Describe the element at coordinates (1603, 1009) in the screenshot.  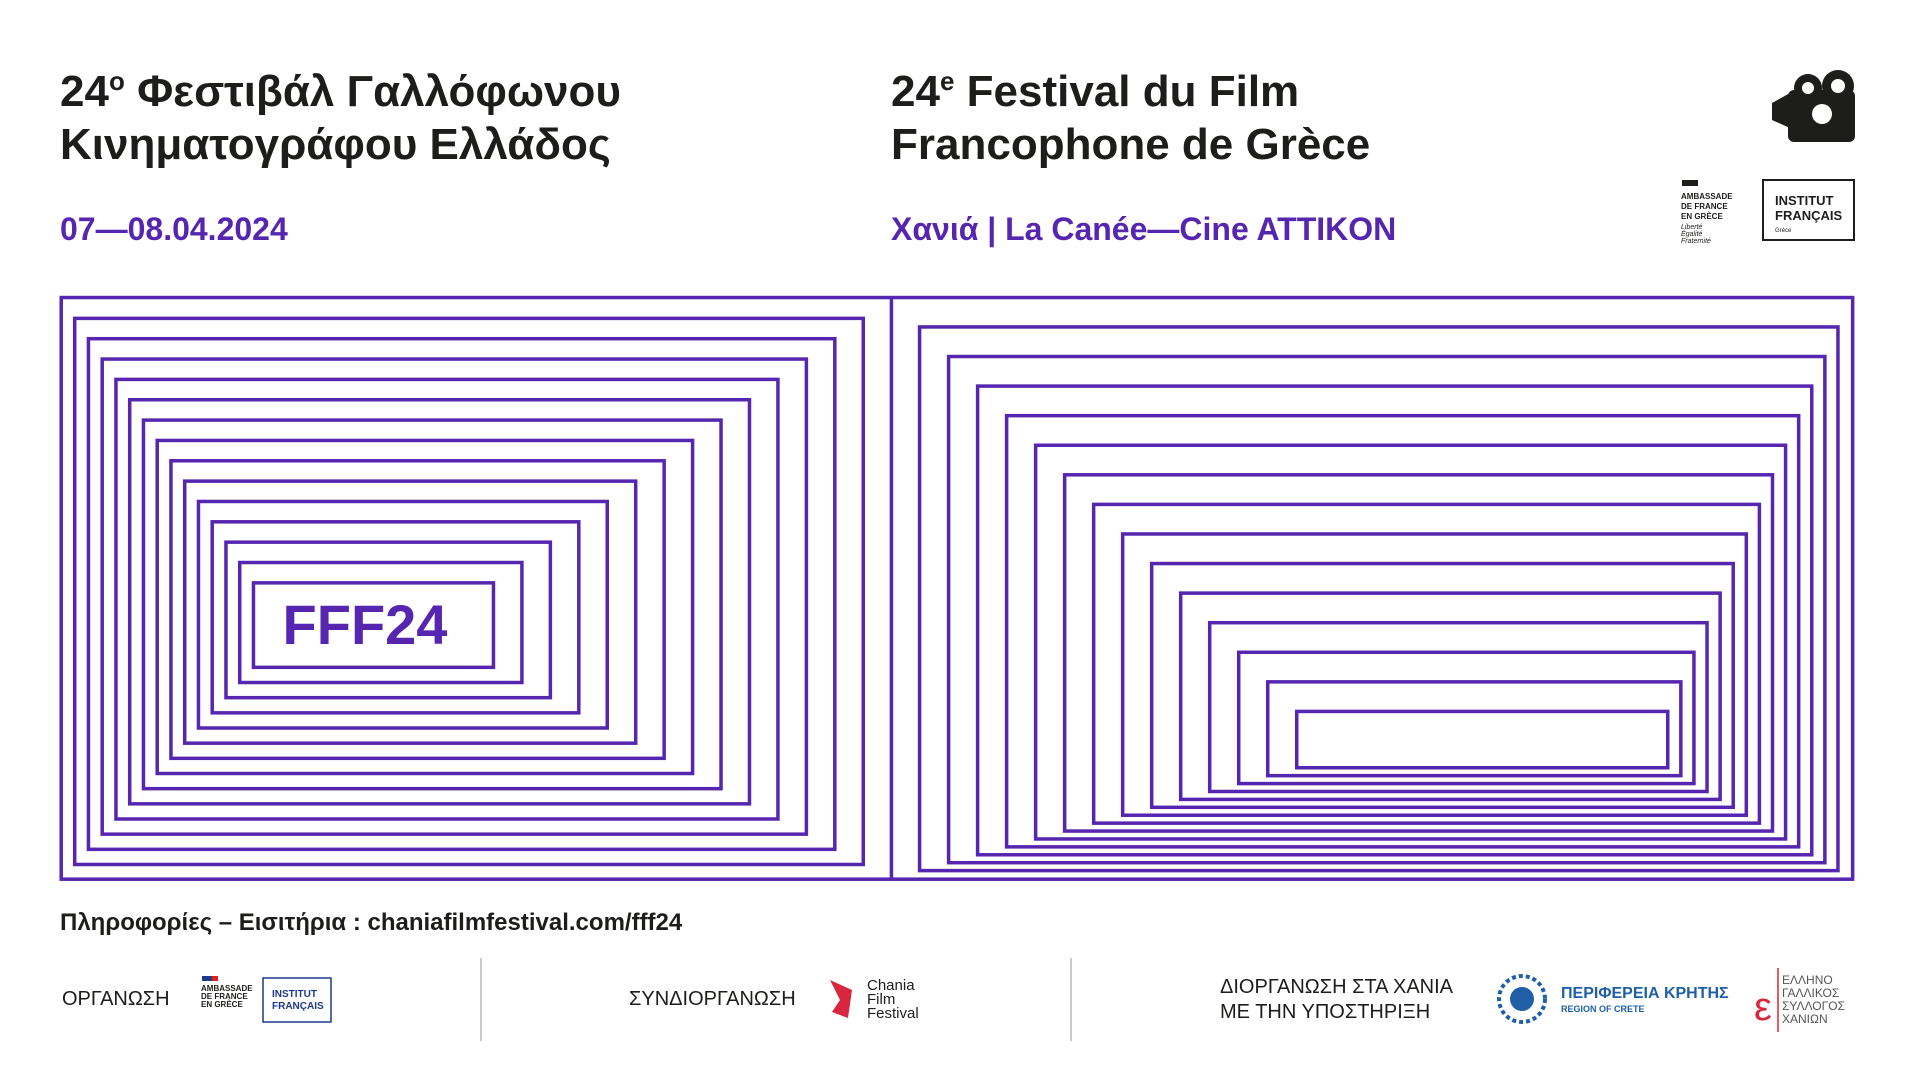
I see `region-sub: REGION OF CRETE` at that location.